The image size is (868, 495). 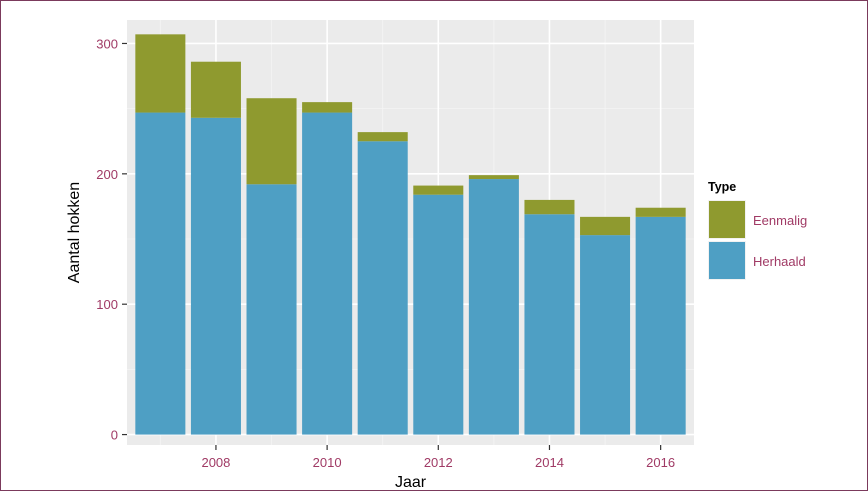 What do you see at coordinates (493, 177) in the screenshot?
I see `bar-eenmalig-2013` at bounding box center [493, 177].